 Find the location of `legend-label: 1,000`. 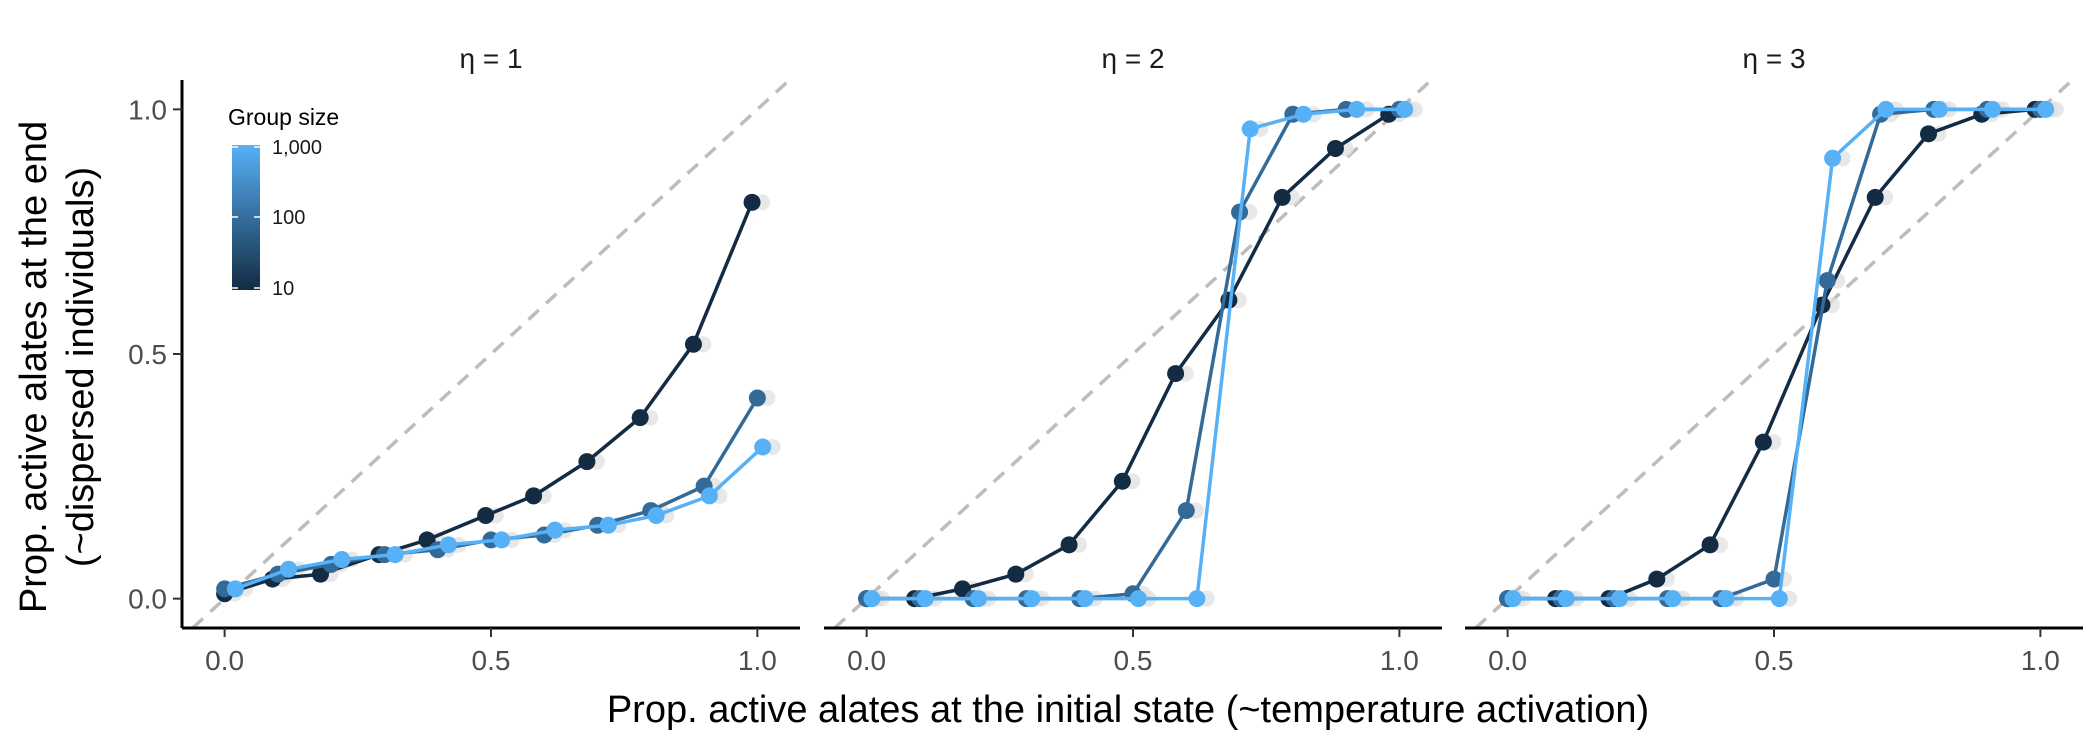

legend-label: 1,000 is located at coordinates (297, 148).